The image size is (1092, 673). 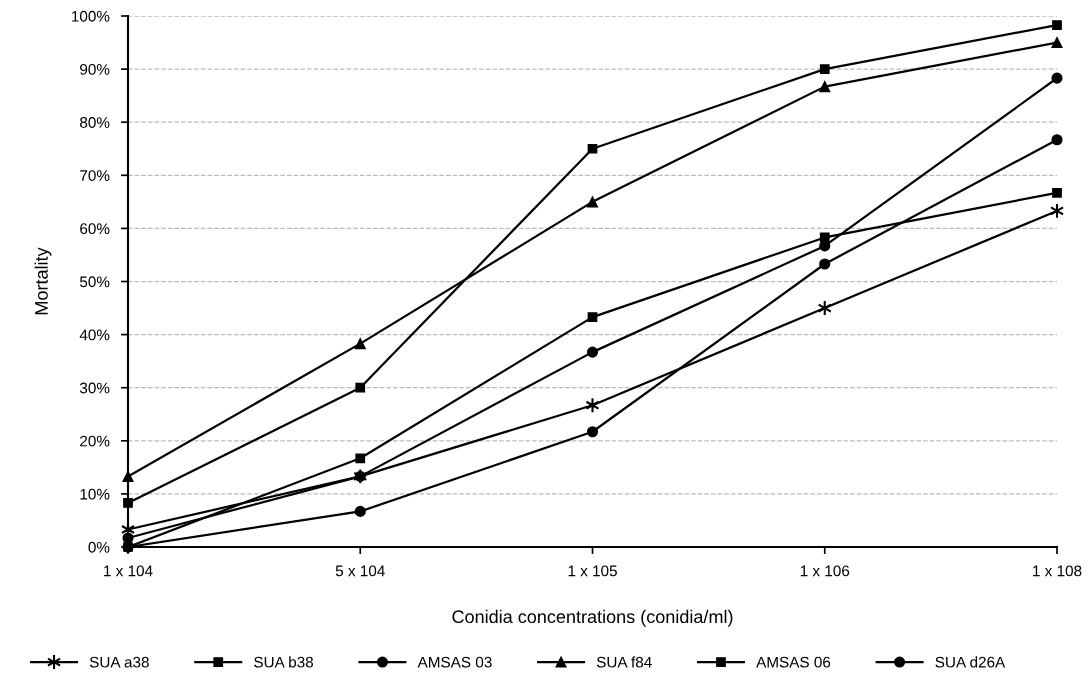 I want to click on y-tick-label: 30%, so click(x=94, y=388).